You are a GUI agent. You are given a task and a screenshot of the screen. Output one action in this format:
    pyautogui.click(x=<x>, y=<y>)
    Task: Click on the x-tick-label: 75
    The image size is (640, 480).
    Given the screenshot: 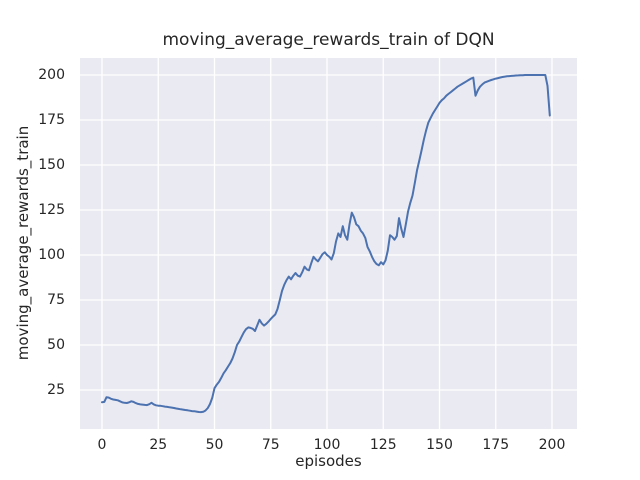 What is the action you would take?
    pyautogui.click(x=270, y=445)
    